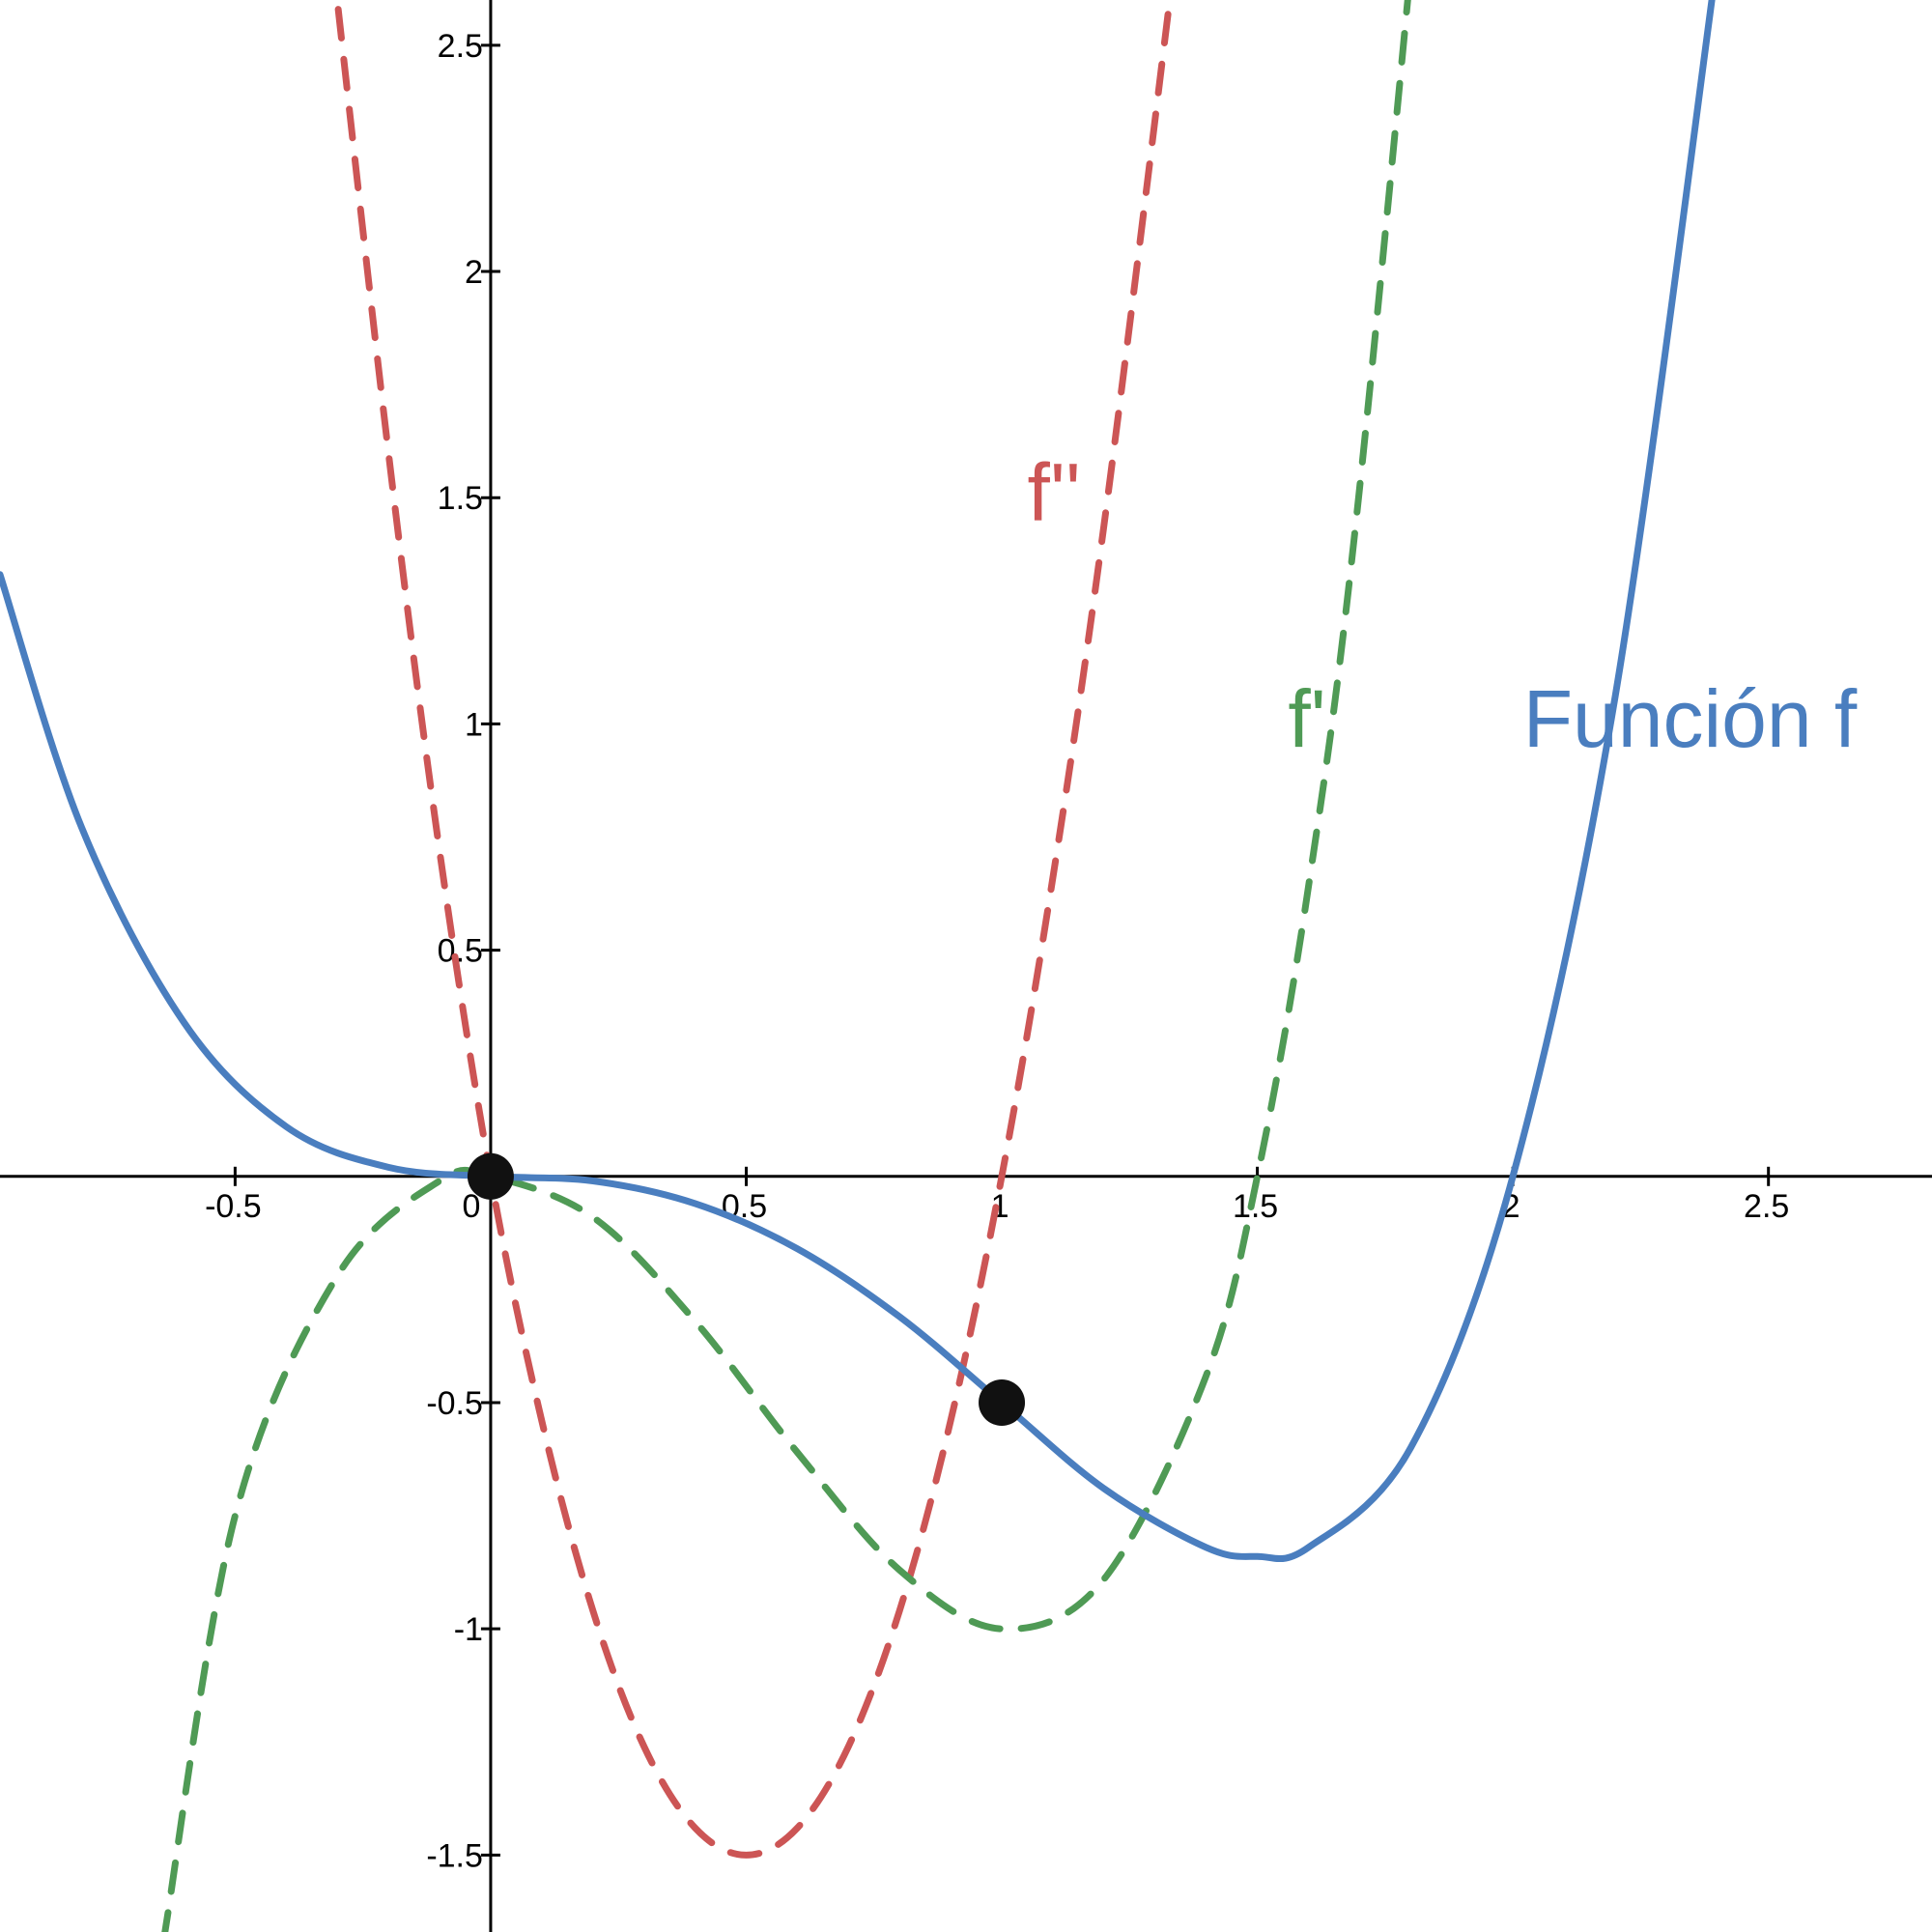 The height and width of the screenshot is (1932, 1932). I want to click on label-function-f: Función f, so click(1690, 718).